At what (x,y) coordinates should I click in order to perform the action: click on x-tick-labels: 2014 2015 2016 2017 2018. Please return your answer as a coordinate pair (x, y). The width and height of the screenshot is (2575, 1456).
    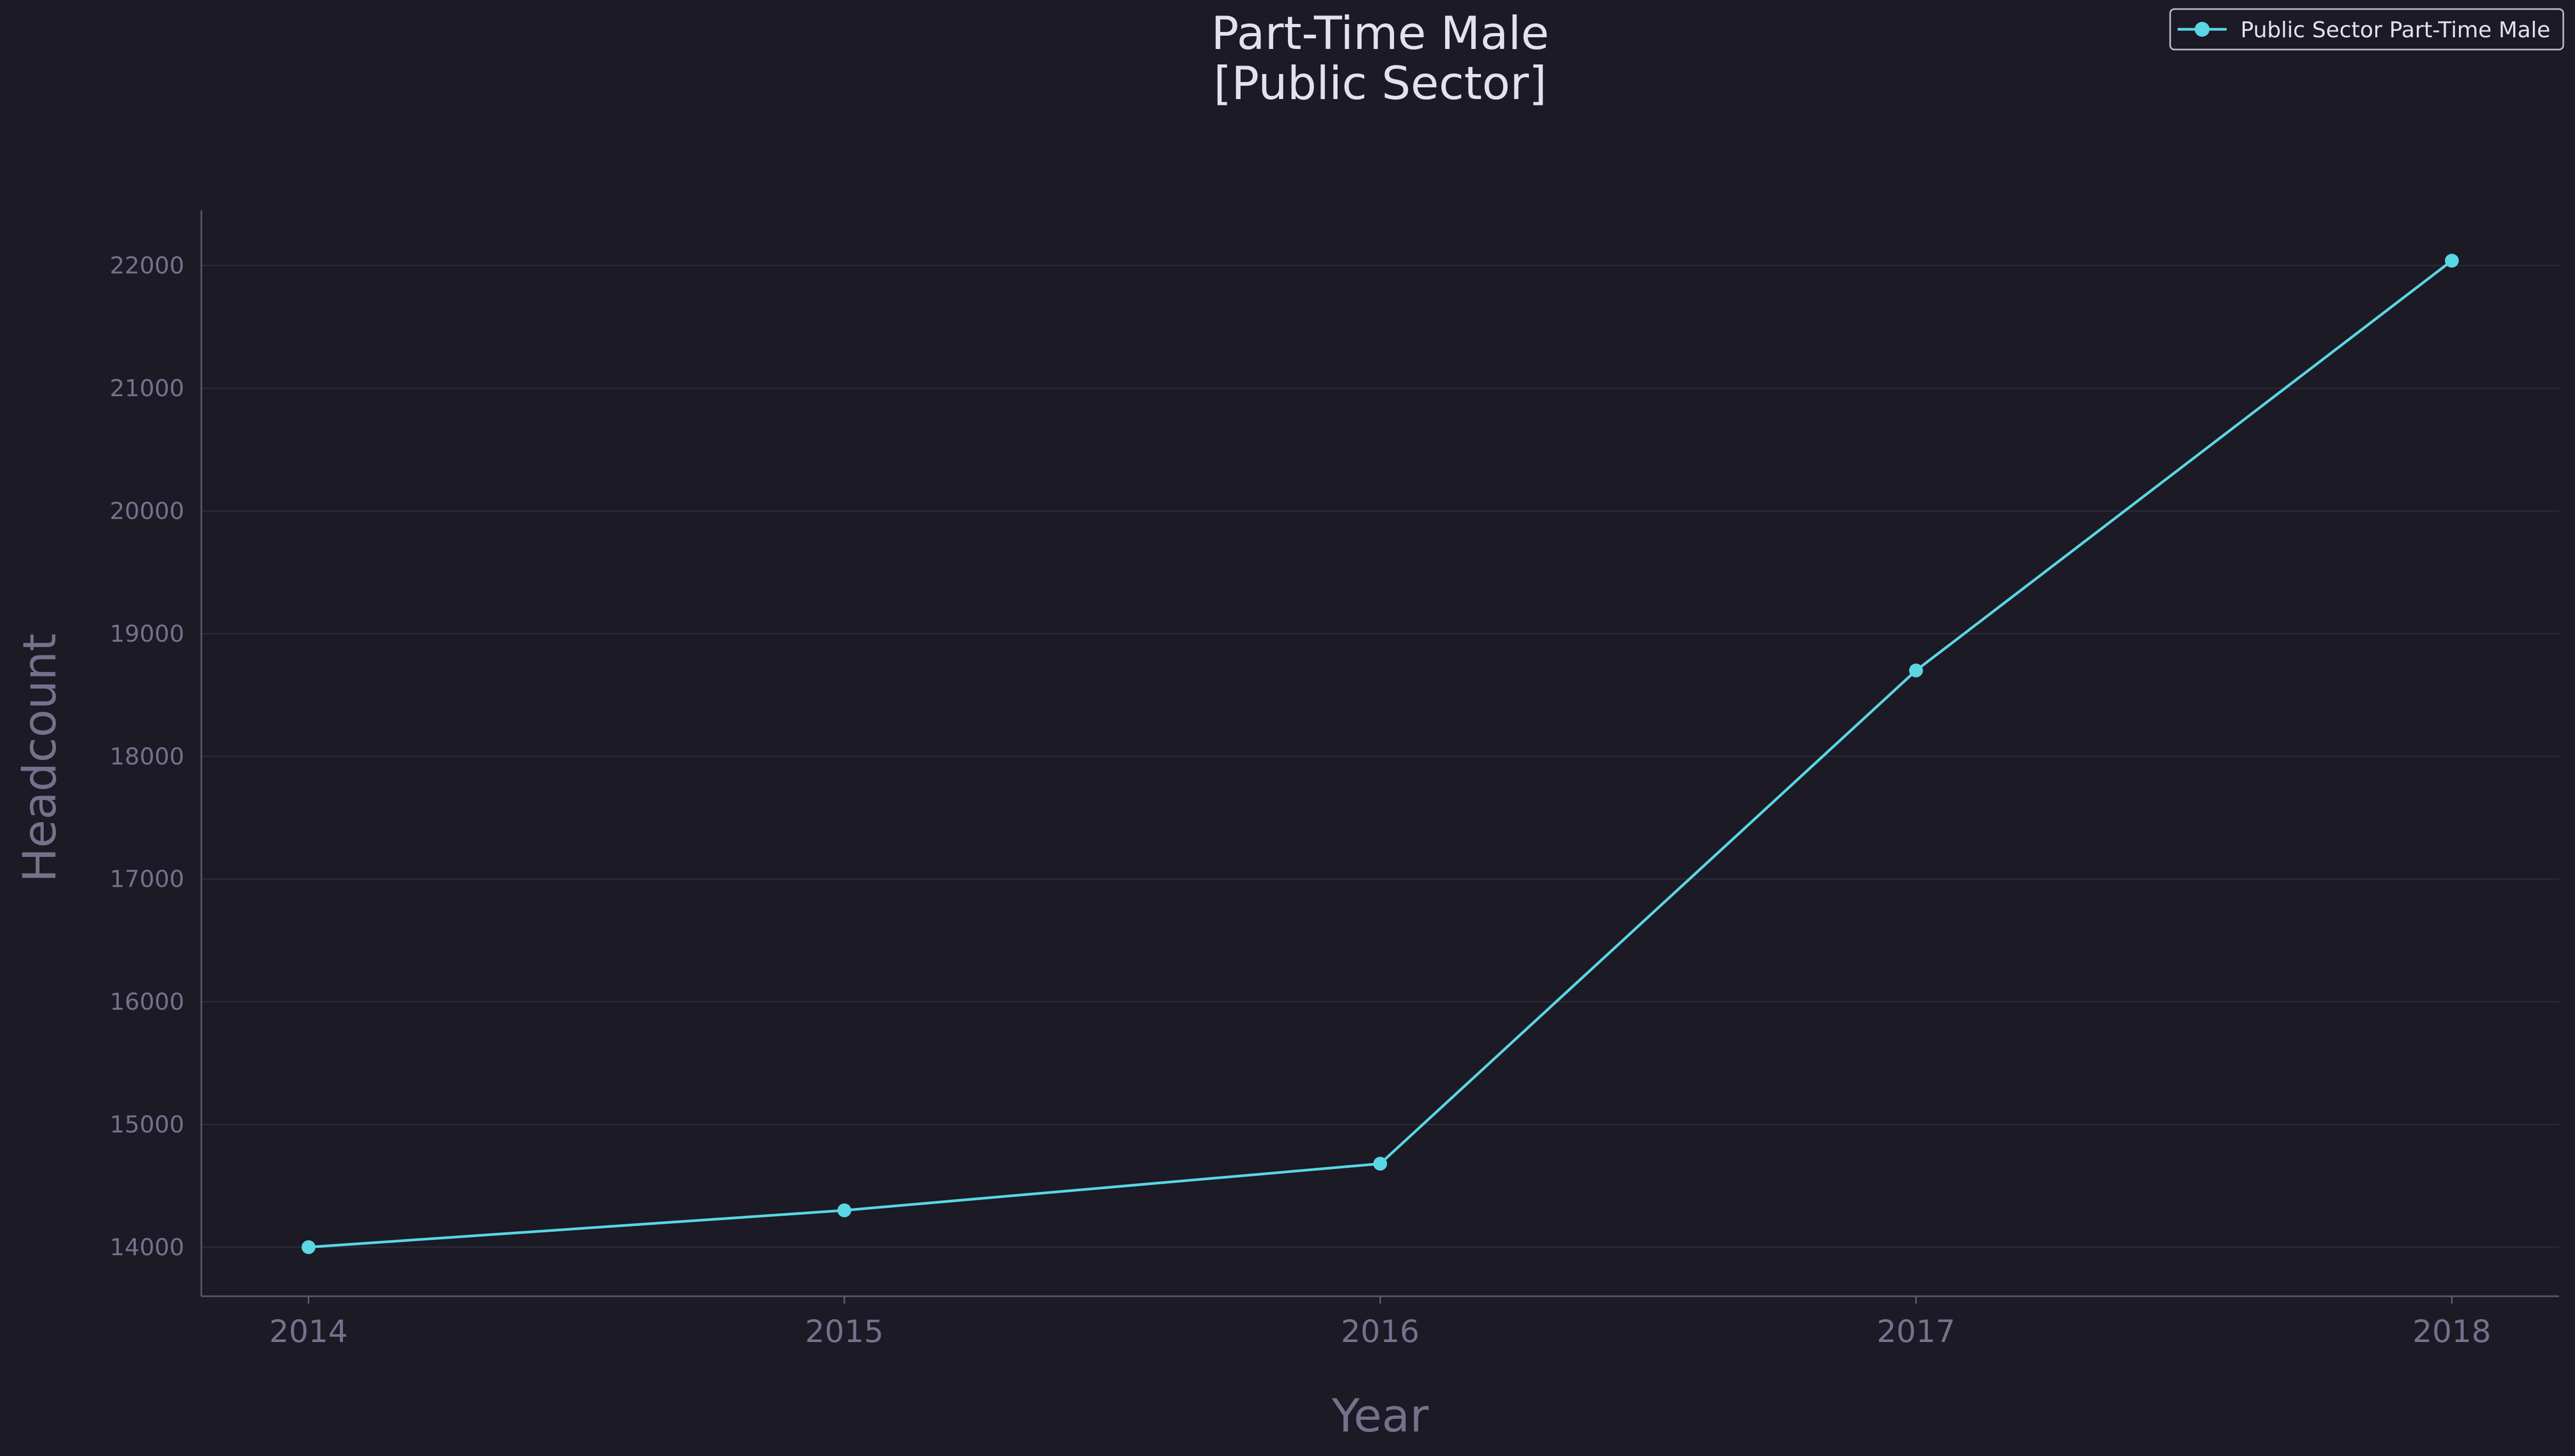
    Looking at the image, I should click on (1380, 1331).